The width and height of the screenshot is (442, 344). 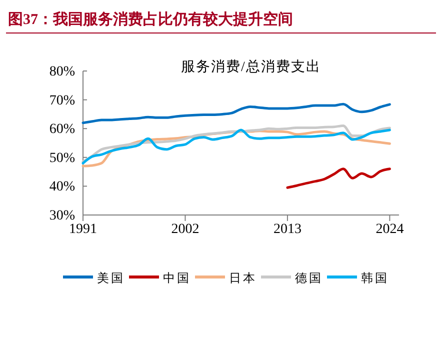 I want to click on x-tick-label: 2002, so click(x=185, y=229).